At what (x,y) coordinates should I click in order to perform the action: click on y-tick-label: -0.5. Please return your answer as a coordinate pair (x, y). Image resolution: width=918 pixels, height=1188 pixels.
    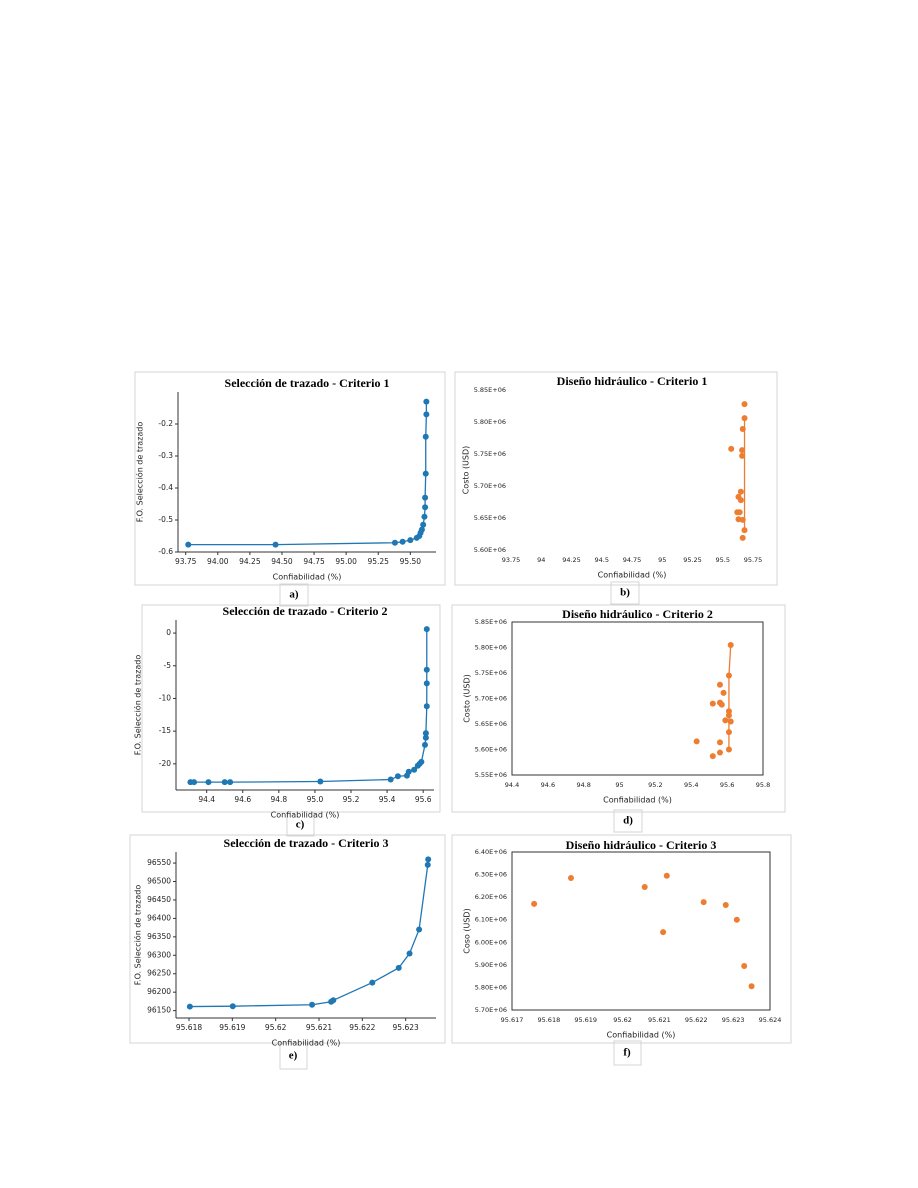
    Looking at the image, I should click on (165, 519).